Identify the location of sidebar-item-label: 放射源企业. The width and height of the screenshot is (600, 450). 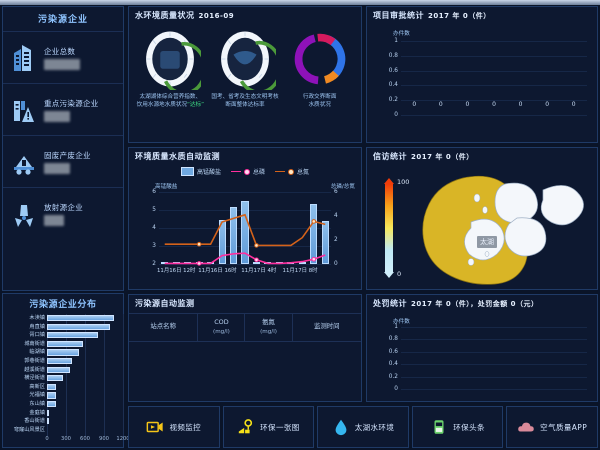
(63, 207).